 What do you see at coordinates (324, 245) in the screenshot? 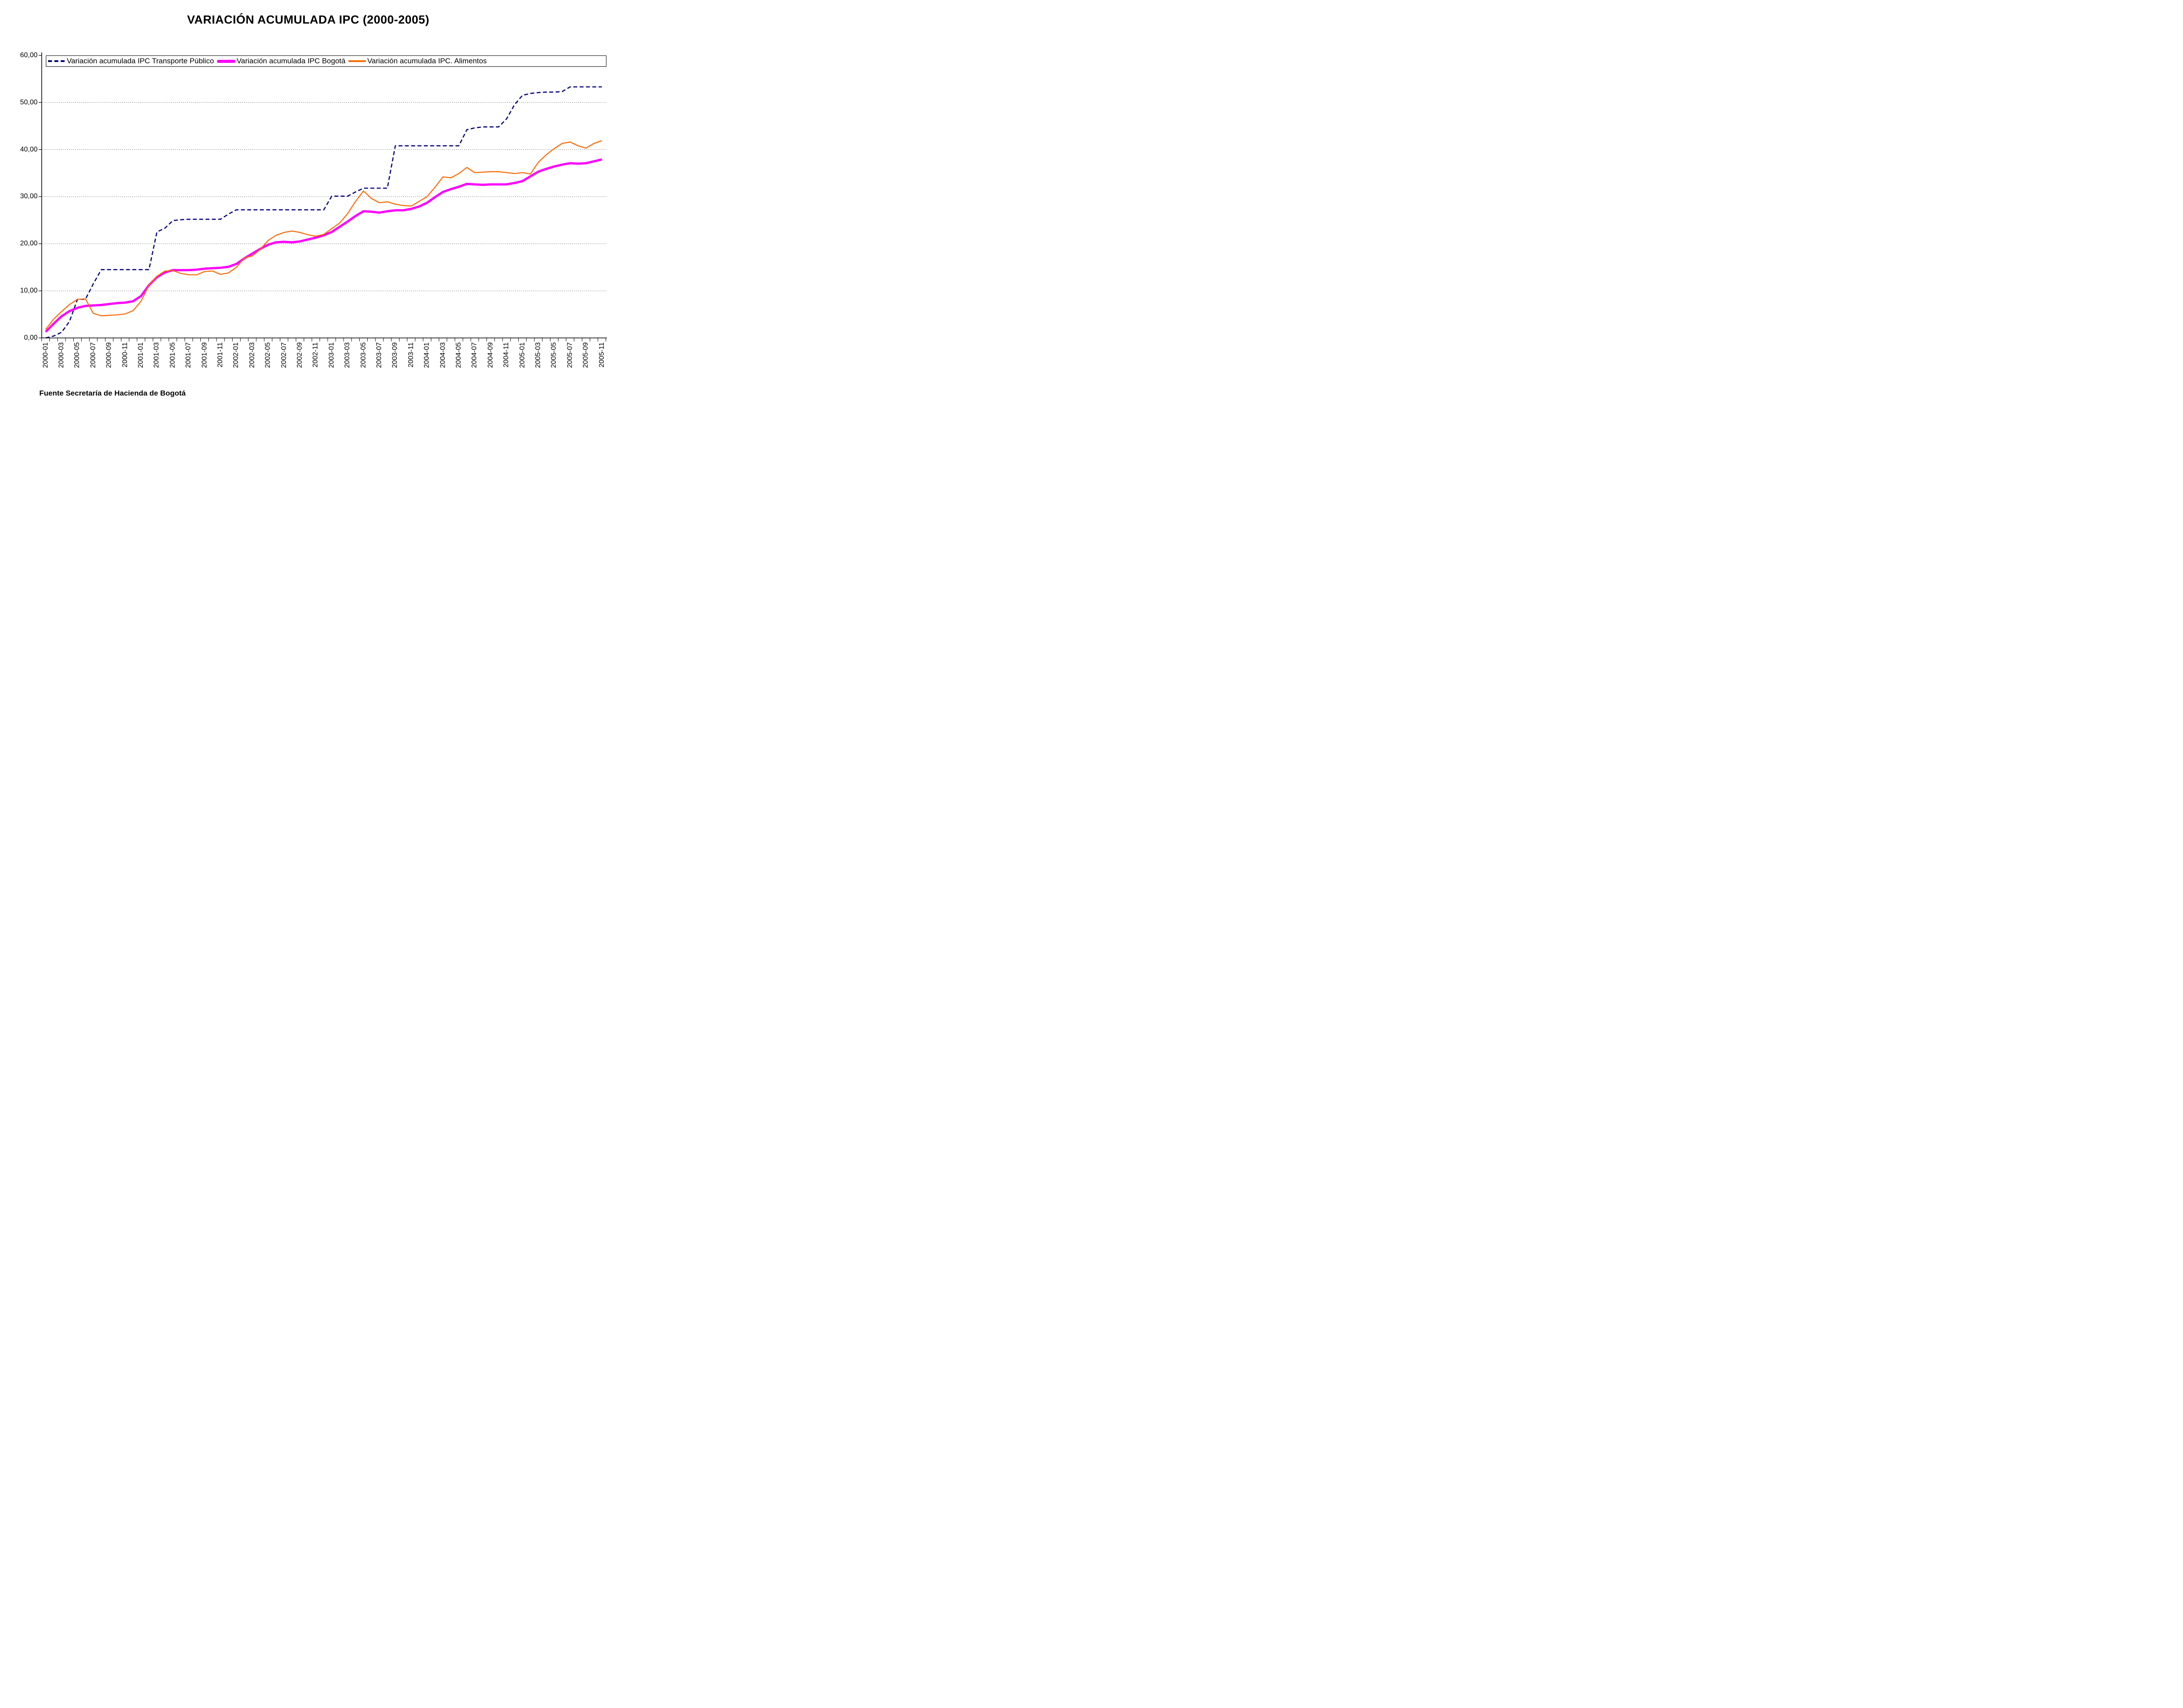
I see `series-line-bogota` at bounding box center [324, 245].